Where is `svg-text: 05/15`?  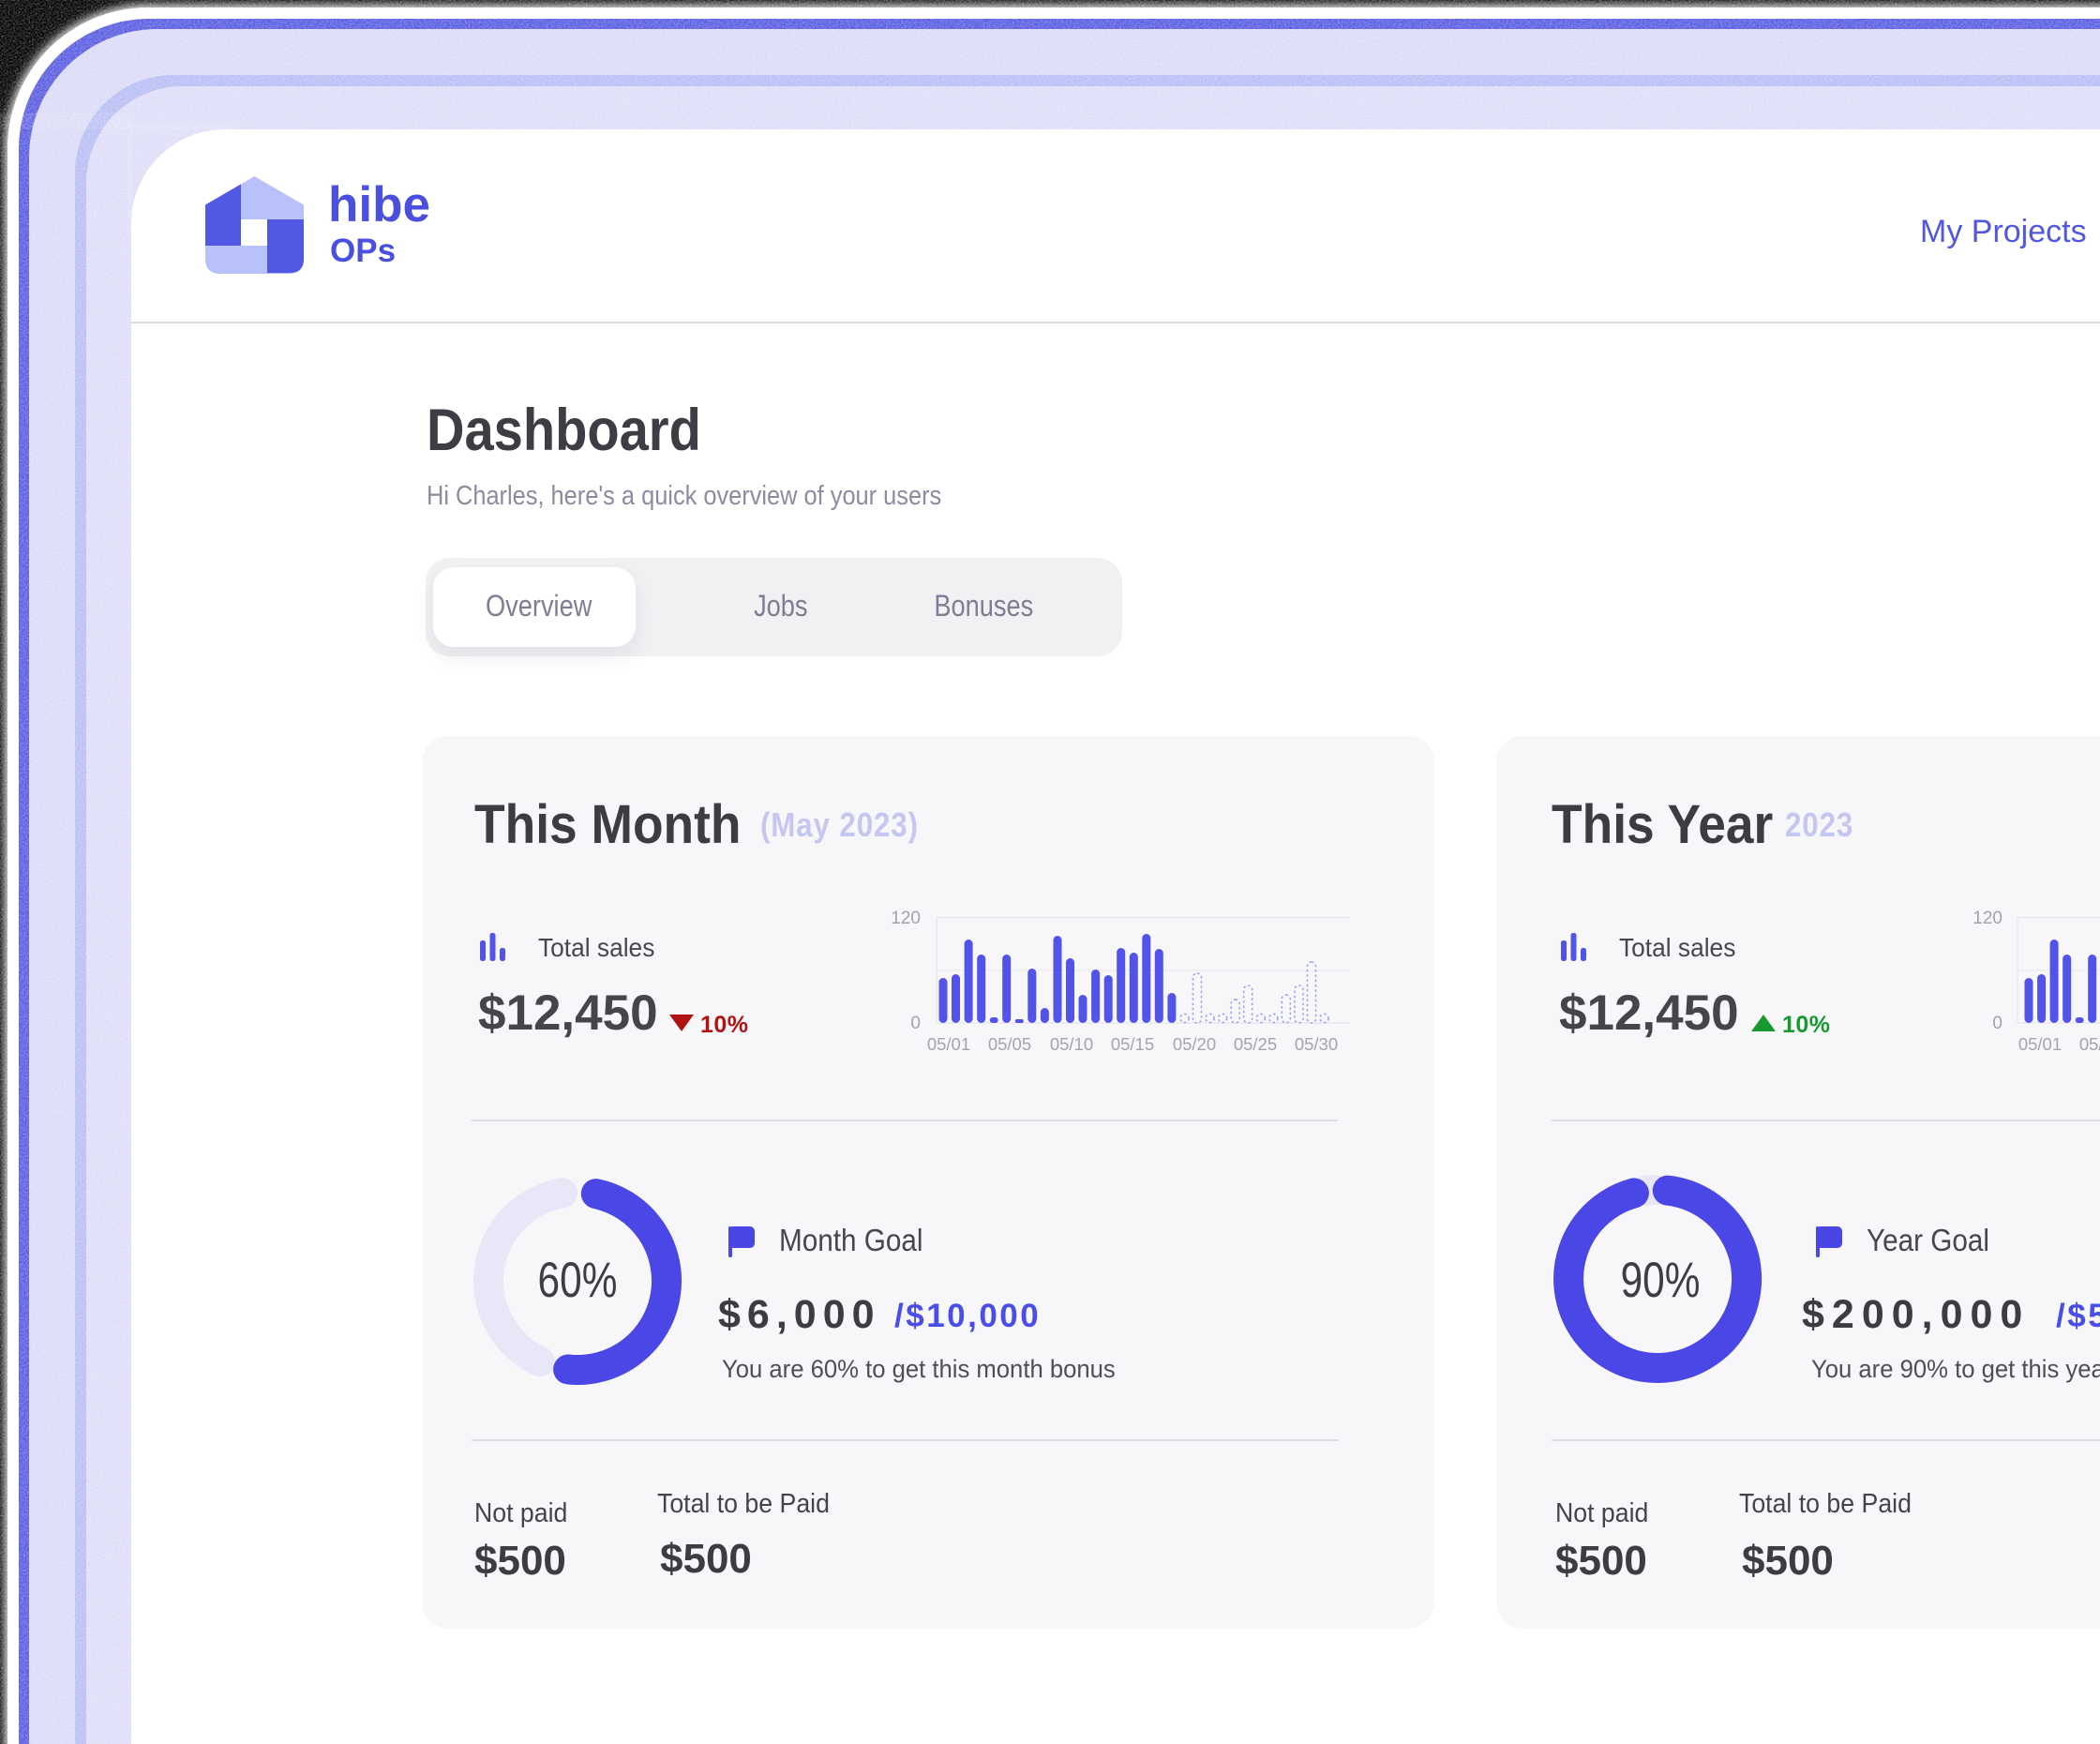
svg-text: 05/15 is located at coordinates (1132, 1044).